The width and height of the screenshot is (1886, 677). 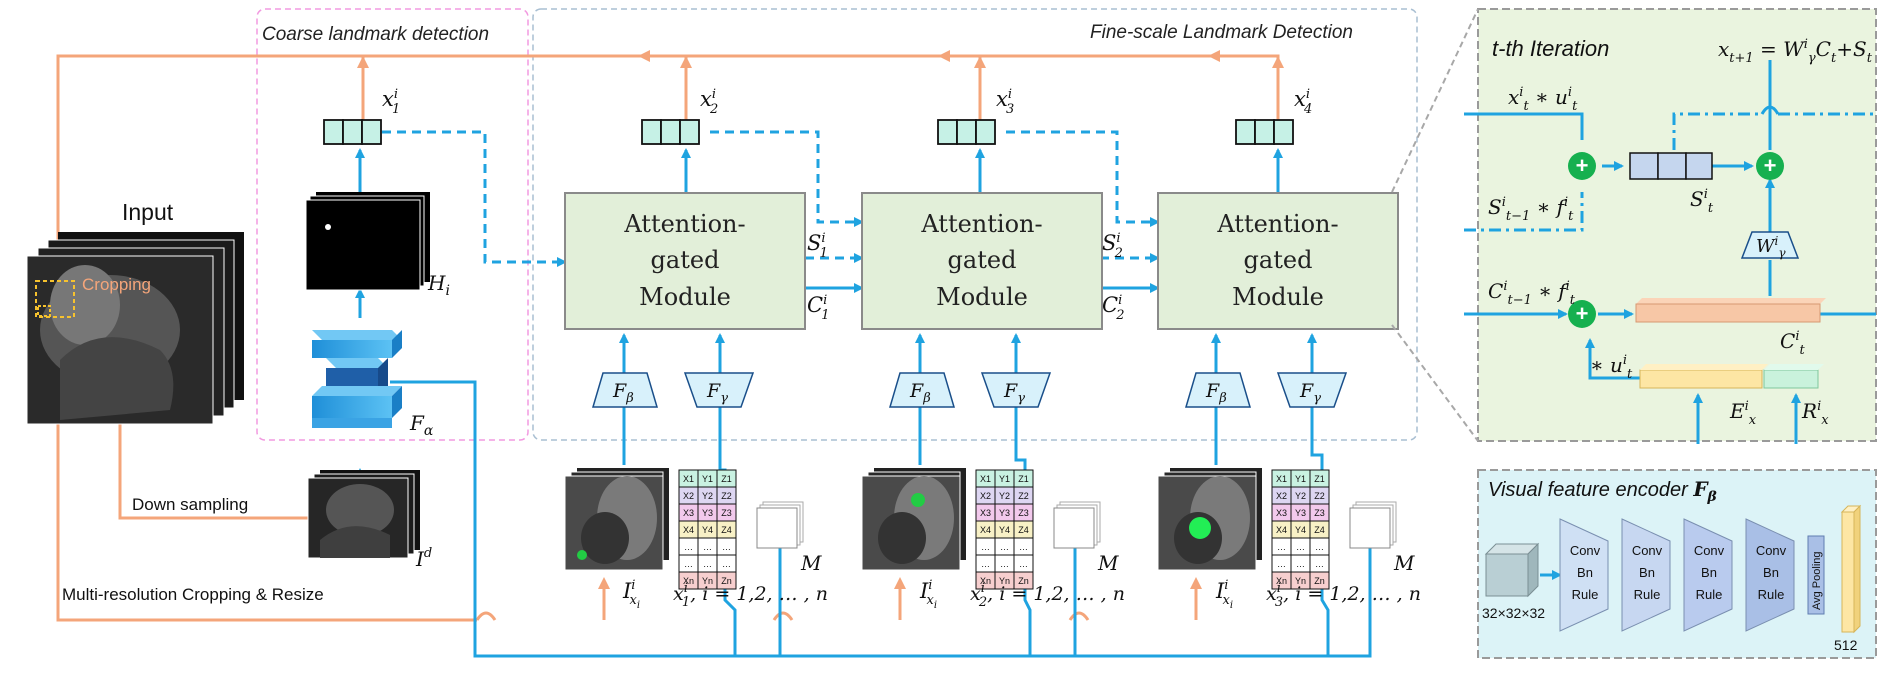 I want to click on index-equation: xi 3, i = 1,2, … , n, so click(x=1343, y=595).